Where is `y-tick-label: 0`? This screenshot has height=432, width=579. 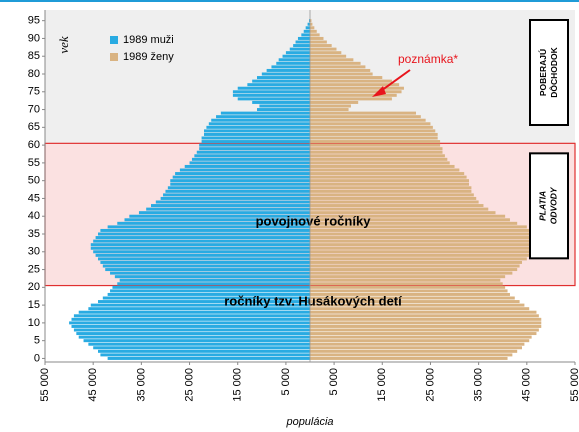
y-tick-label: 0 is located at coordinates (37, 358).